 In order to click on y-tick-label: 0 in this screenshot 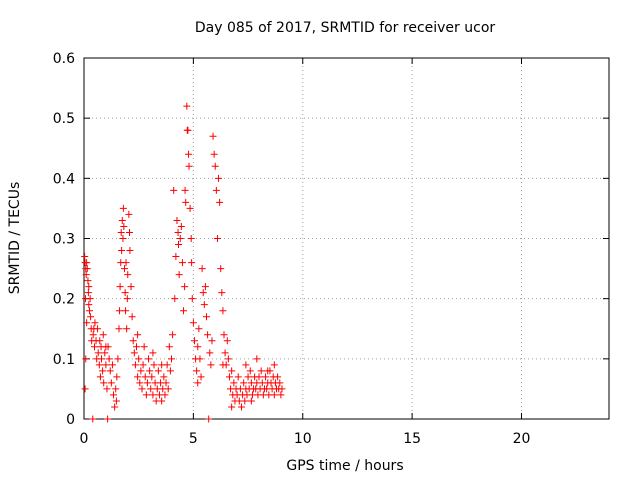, I will do `click(70, 420)`.